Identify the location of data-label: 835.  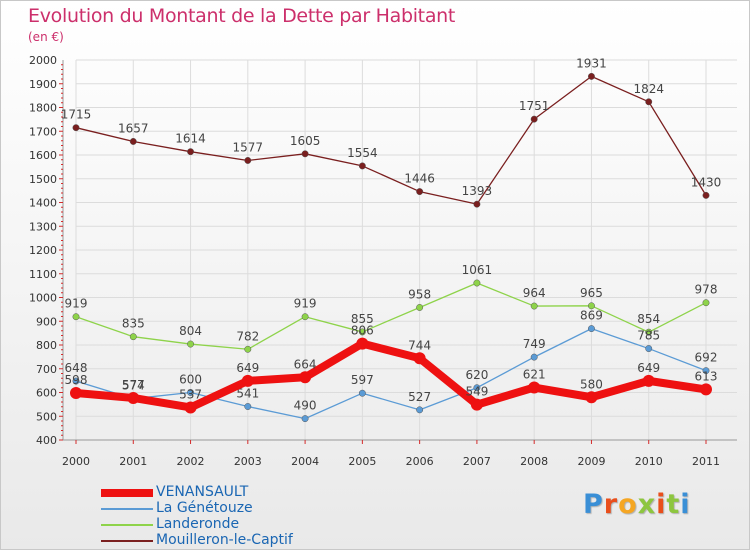
(133, 324).